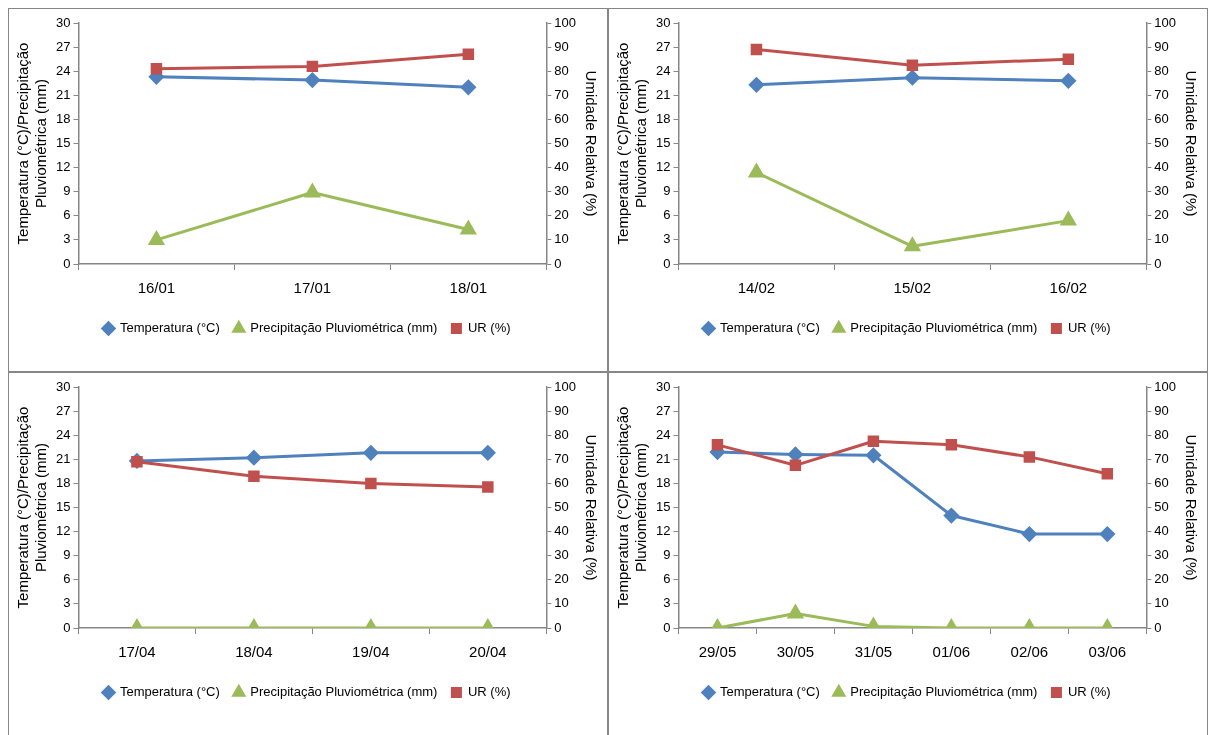 The image size is (1210, 735). What do you see at coordinates (1107, 652) in the screenshot?
I see `x-tick-label: 03/06` at bounding box center [1107, 652].